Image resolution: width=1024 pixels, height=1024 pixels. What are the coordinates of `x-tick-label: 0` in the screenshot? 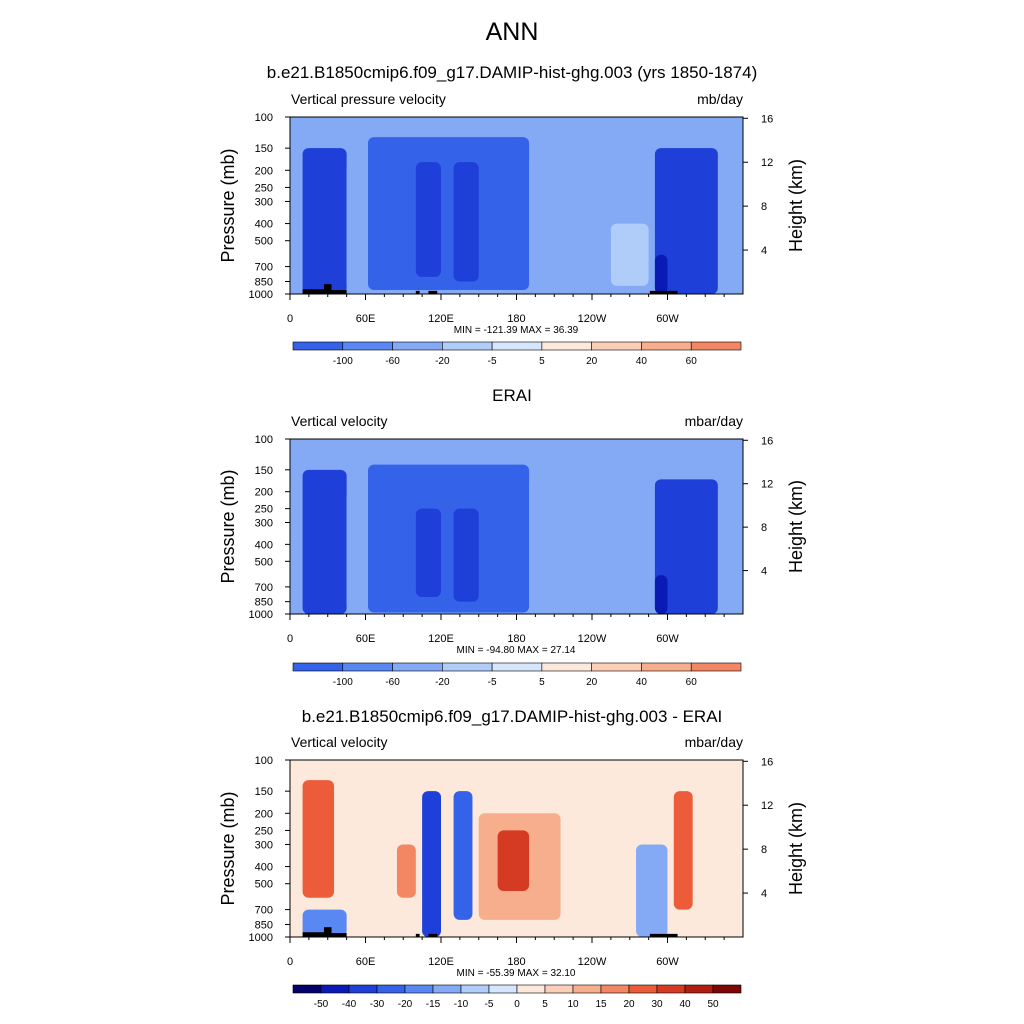 It's located at (290, 962).